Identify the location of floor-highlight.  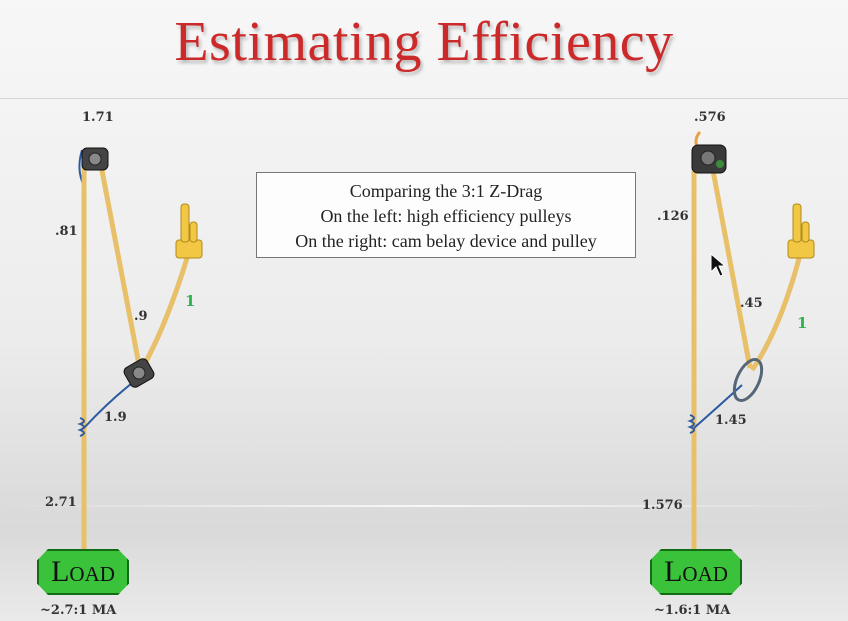
(424, 506).